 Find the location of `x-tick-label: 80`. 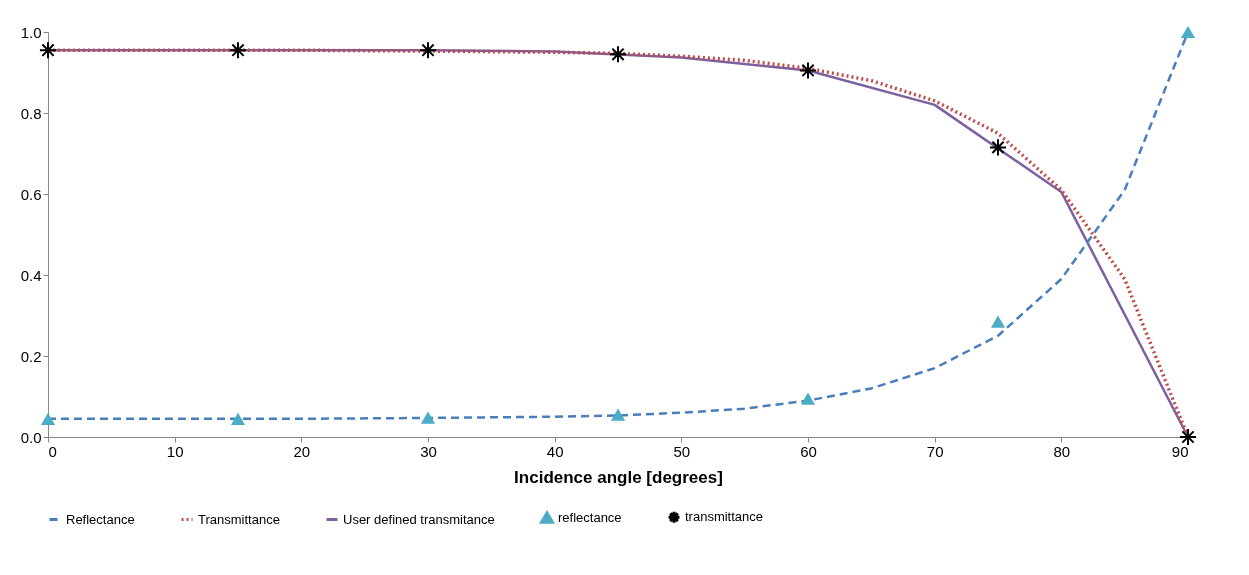

x-tick-label: 80 is located at coordinates (1062, 451).